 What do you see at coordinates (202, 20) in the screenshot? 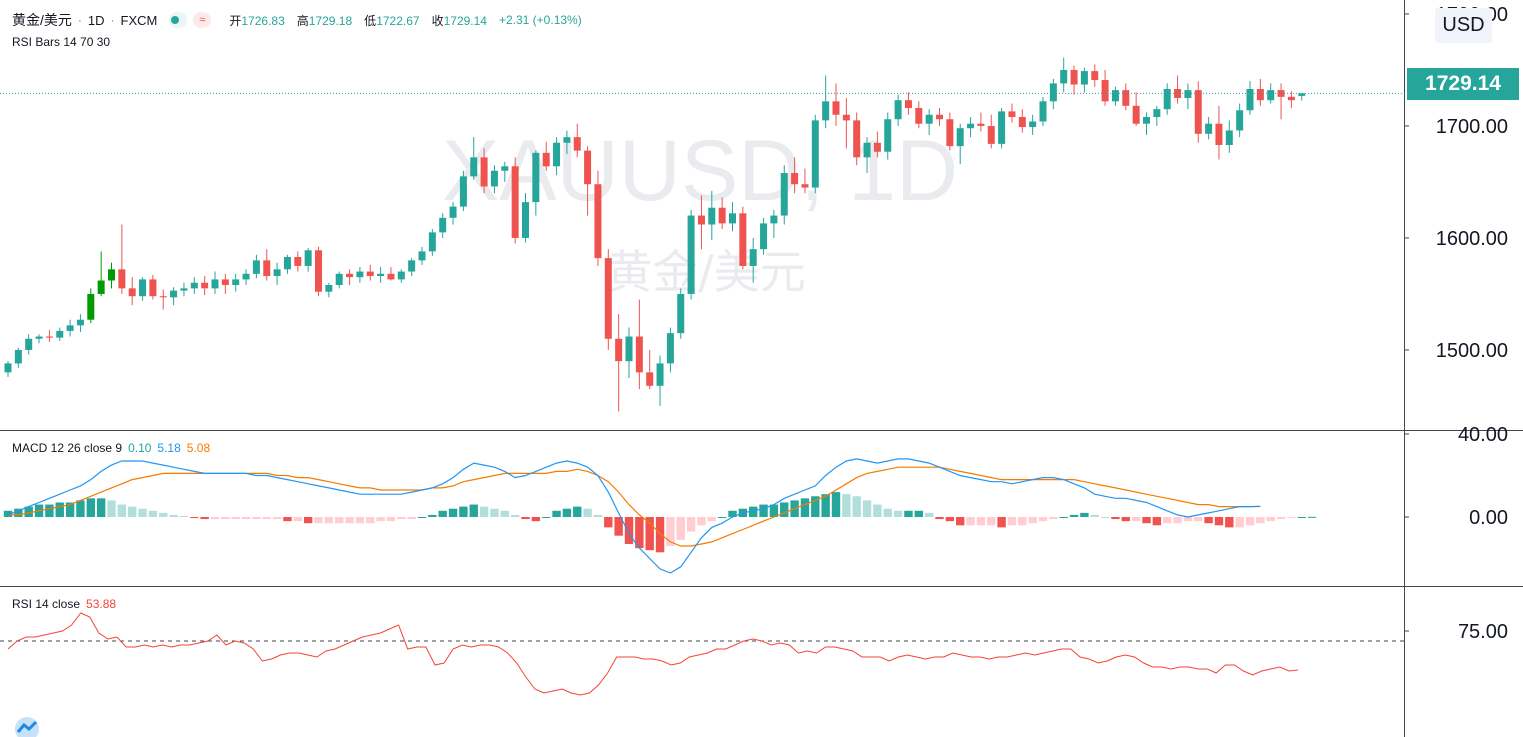
I see `compare-wave-icon: ≈` at bounding box center [202, 20].